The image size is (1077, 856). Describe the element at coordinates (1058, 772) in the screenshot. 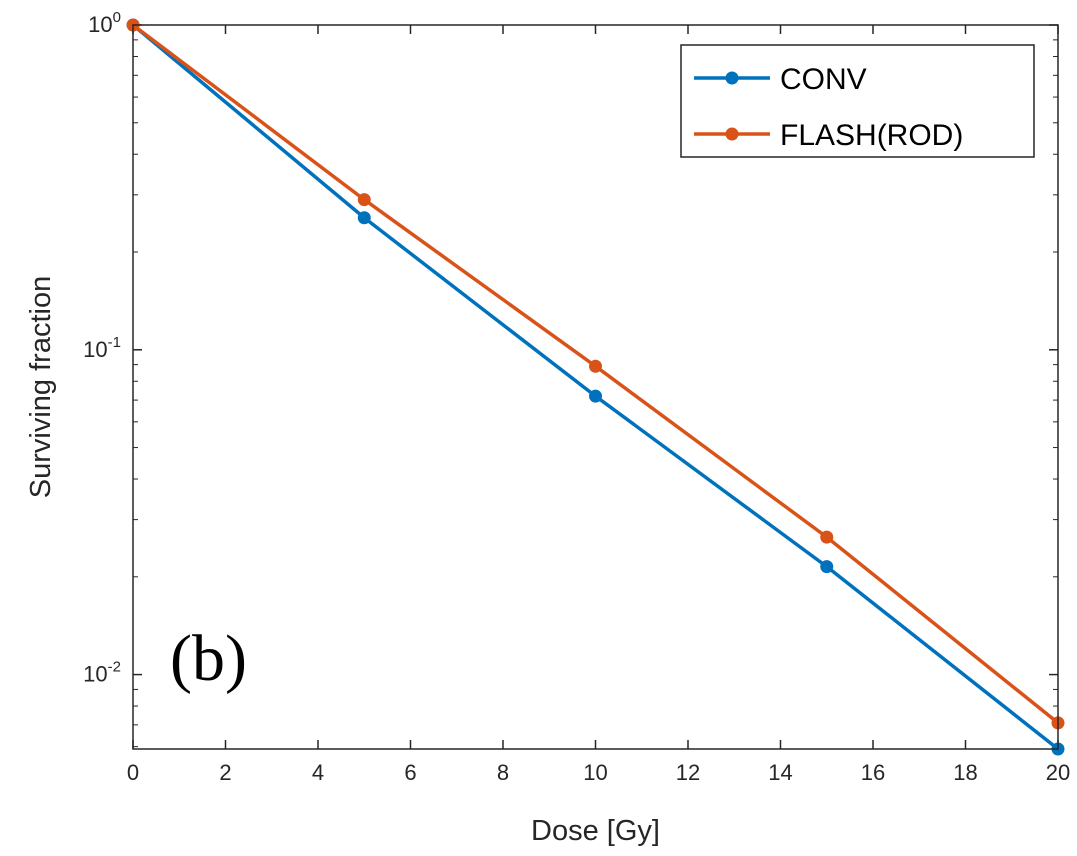

I see `x-tick-label: 20` at that location.